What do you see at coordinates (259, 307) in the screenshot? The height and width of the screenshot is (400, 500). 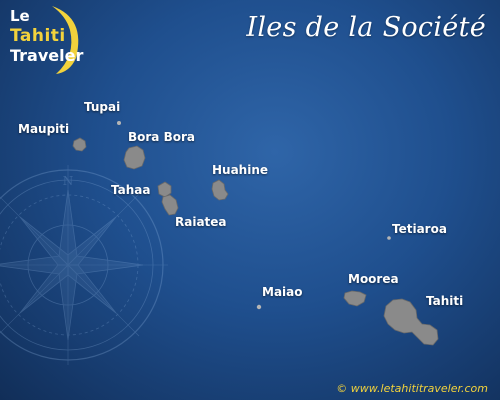 I see `island-maiao-shape` at bounding box center [259, 307].